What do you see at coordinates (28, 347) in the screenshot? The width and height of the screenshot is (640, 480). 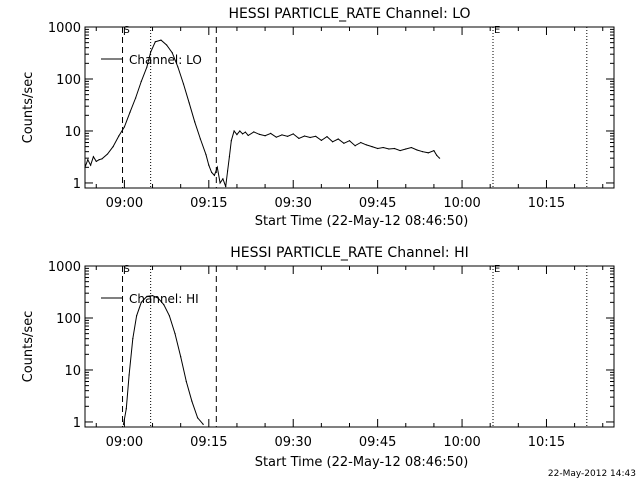 I see `y-axis-label: Counts/sec` at bounding box center [28, 347].